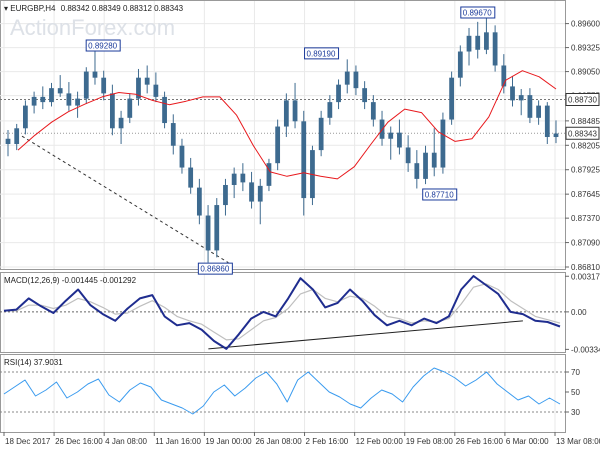  Describe the element at coordinates (282, 391) in the screenshot. I see `rsi-line` at that location.